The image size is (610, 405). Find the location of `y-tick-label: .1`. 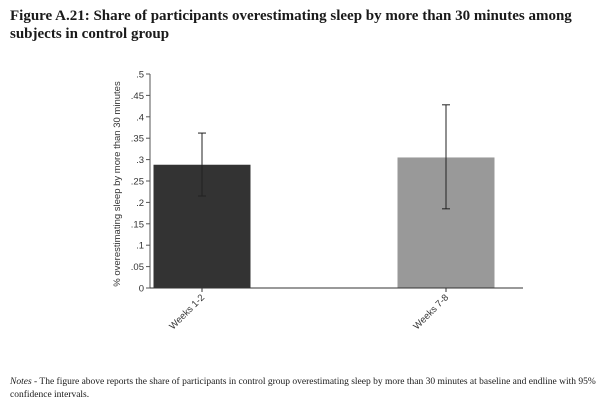

y-tick-label: .1 is located at coordinates (140, 246).